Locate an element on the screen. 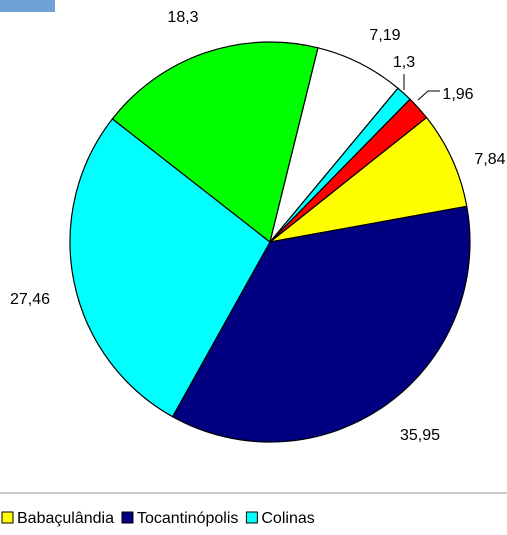  data-label: 18,3 is located at coordinates (182, 17).